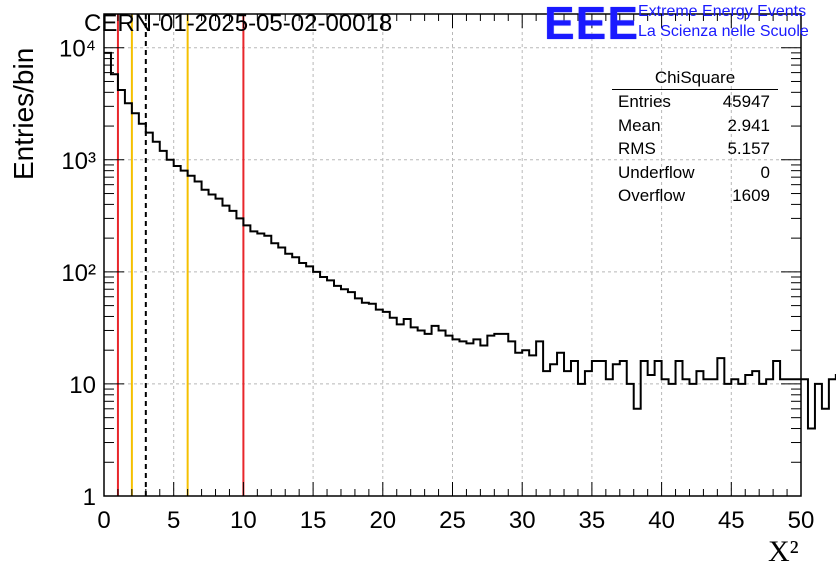 The image size is (836, 572). What do you see at coordinates (313, 520) in the screenshot?
I see `x-tick-label: 15` at bounding box center [313, 520].